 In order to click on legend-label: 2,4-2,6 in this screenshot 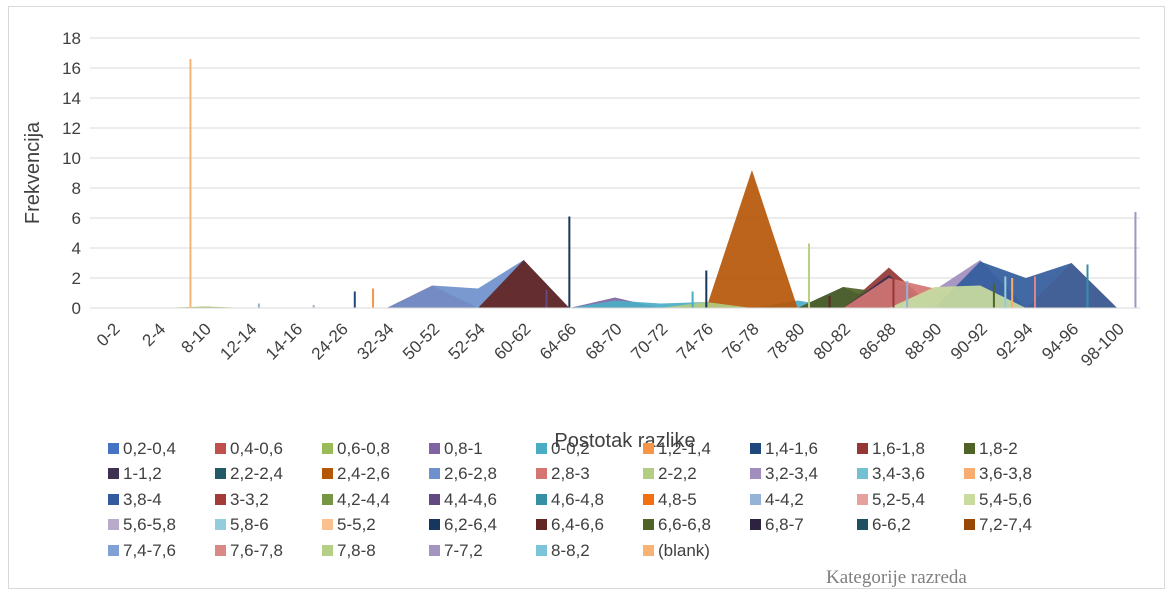, I will do `click(363, 473)`.